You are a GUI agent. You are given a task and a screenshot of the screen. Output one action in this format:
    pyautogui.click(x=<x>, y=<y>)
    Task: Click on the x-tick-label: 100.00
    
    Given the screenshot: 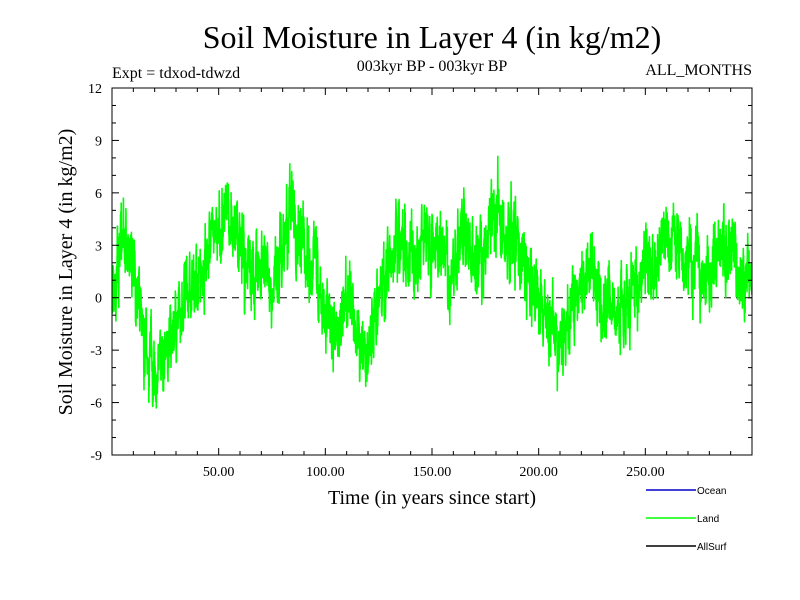 What is the action you would take?
    pyautogui.click(x=325, y=472)
    